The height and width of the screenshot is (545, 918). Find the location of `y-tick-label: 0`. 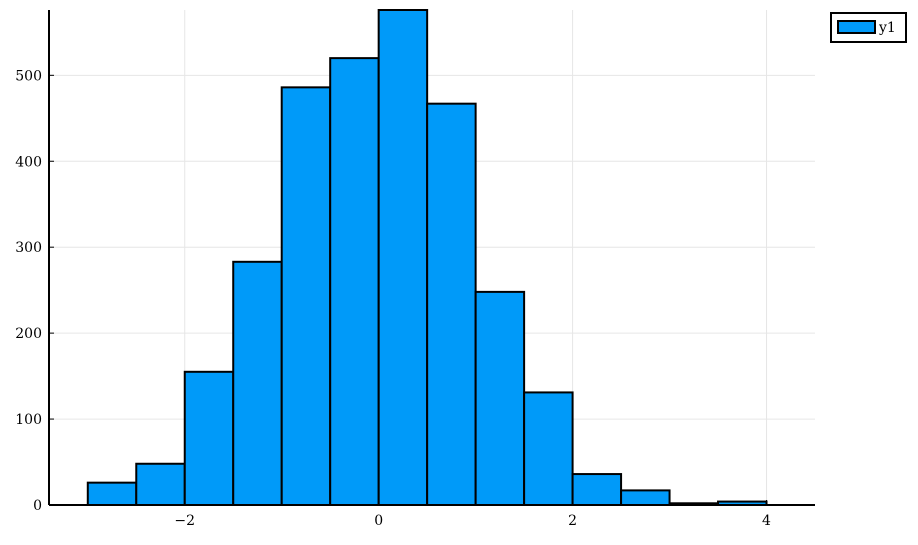

y-tick-label: 0 is located at coordinates (37, 506).